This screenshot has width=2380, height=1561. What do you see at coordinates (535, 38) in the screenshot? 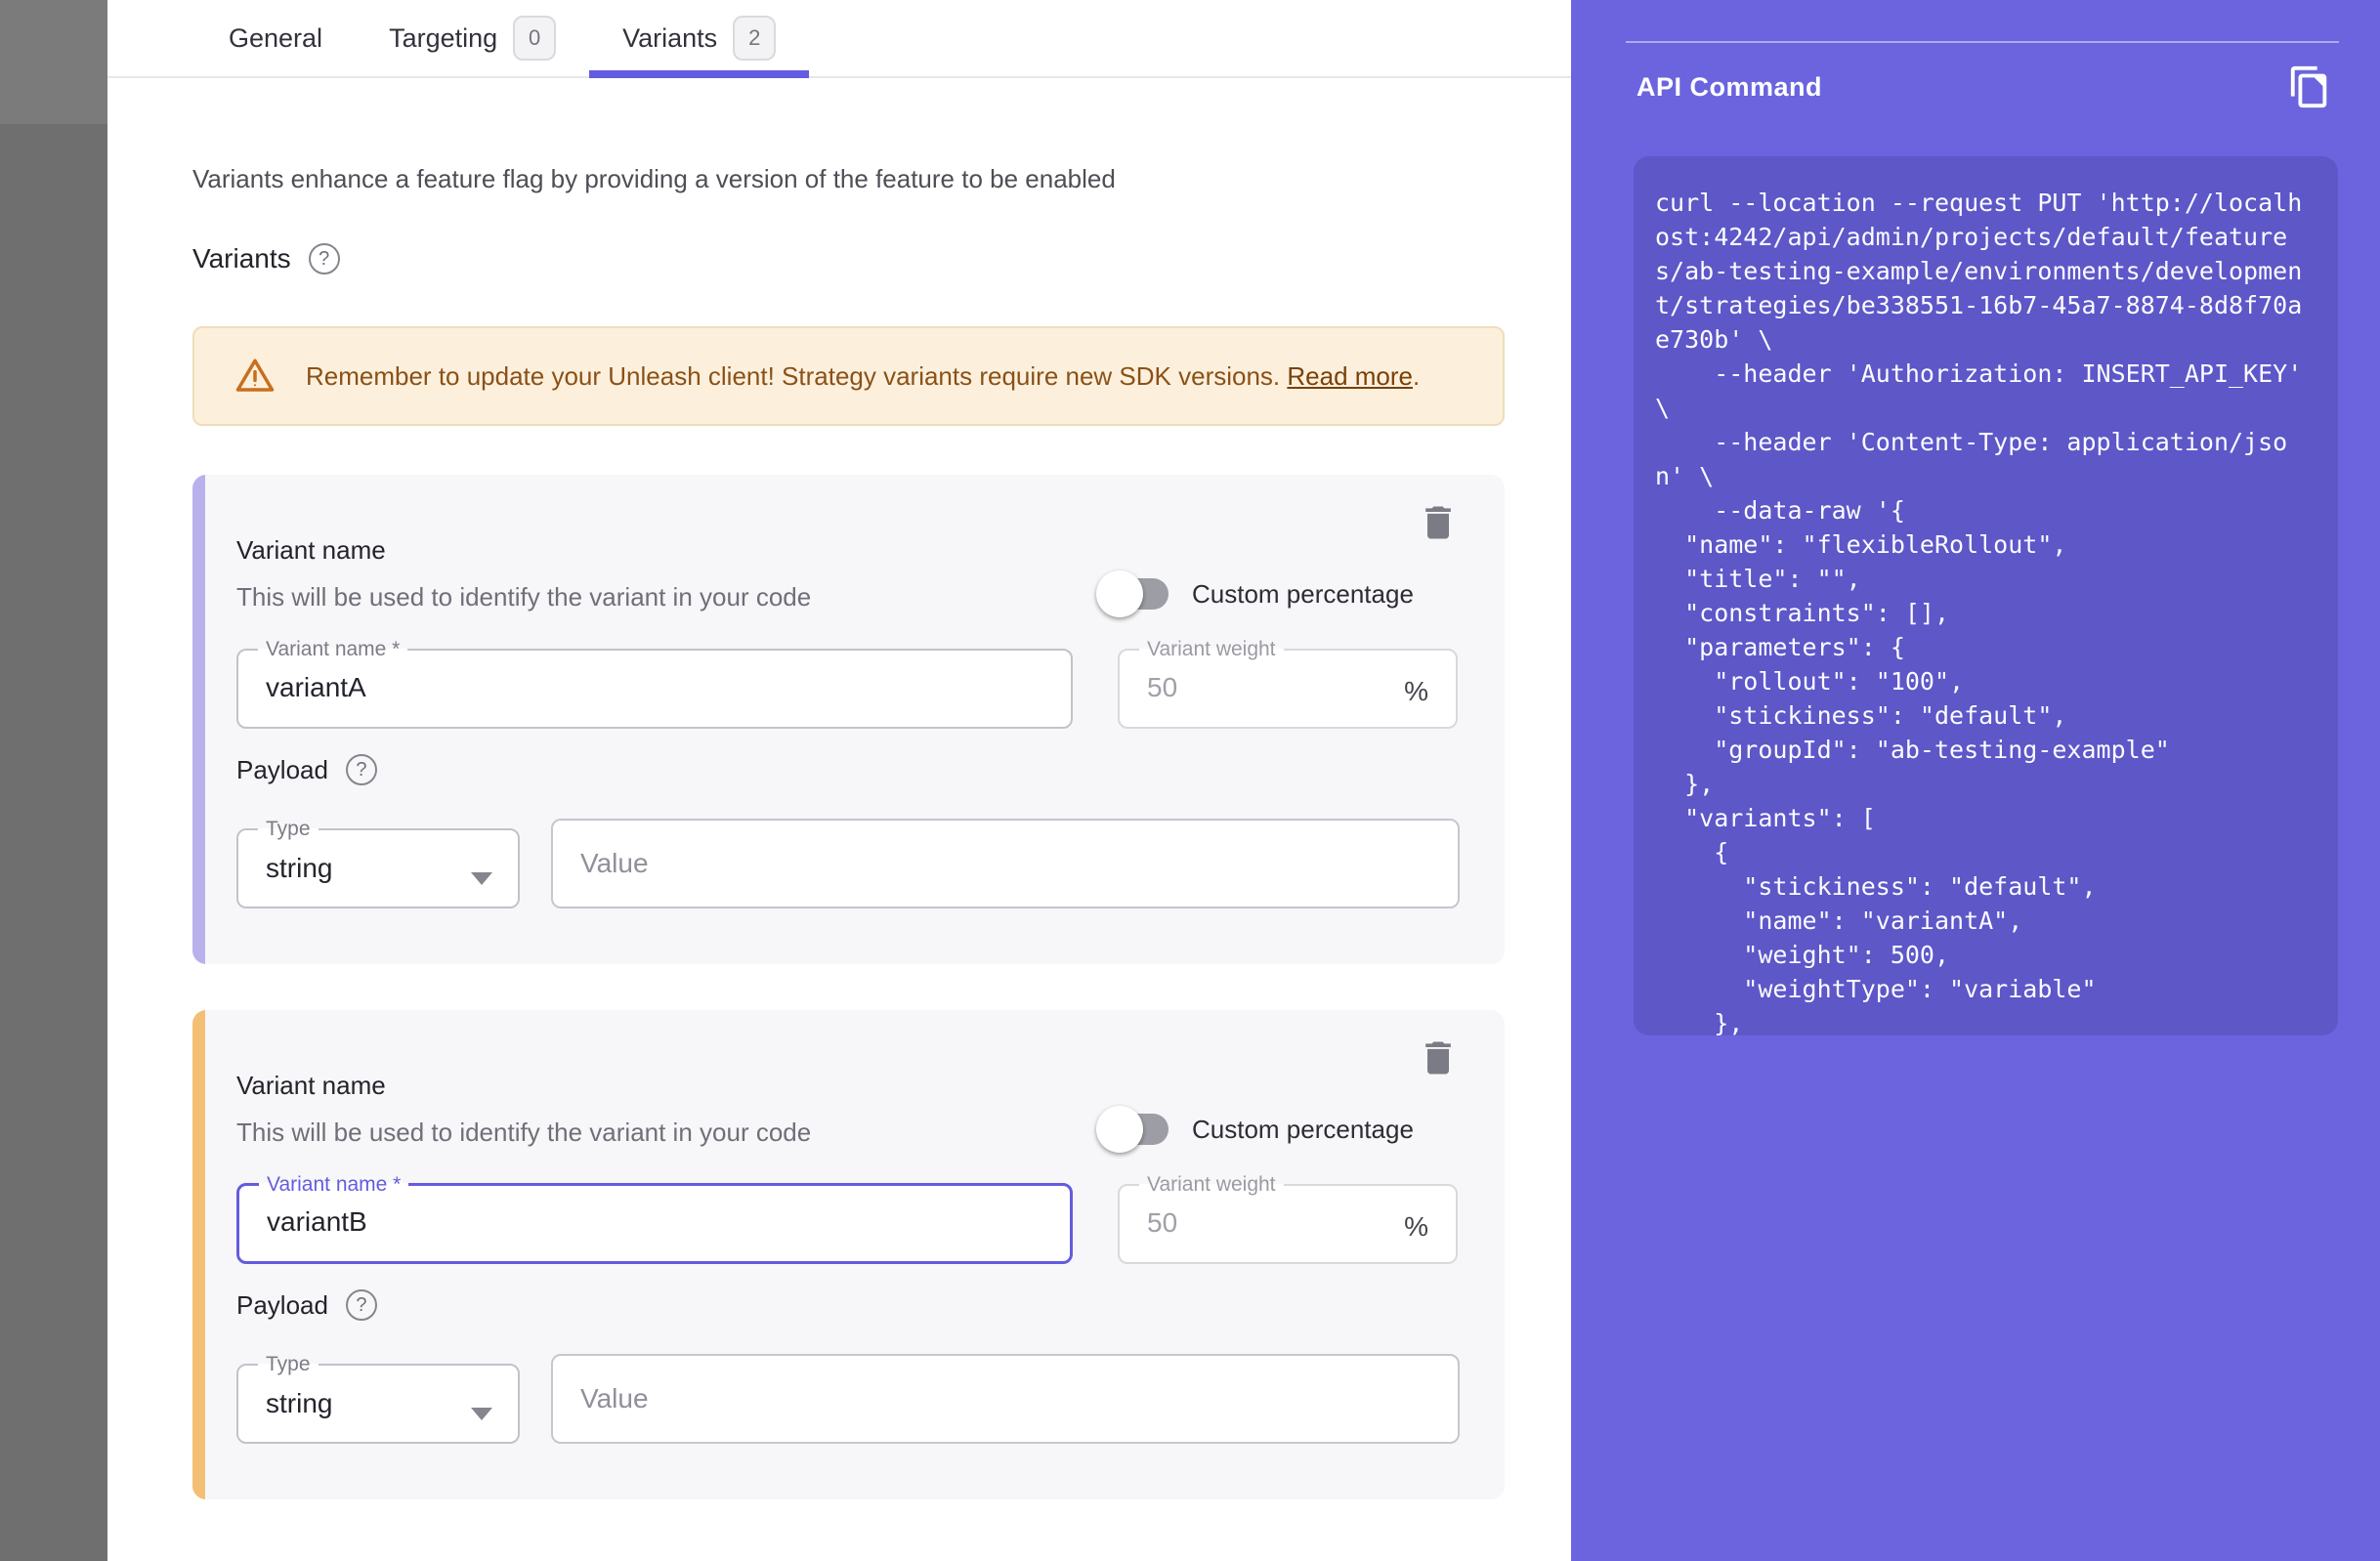
I see `tab-count-badge: 0` at bounding box center [535, 38].